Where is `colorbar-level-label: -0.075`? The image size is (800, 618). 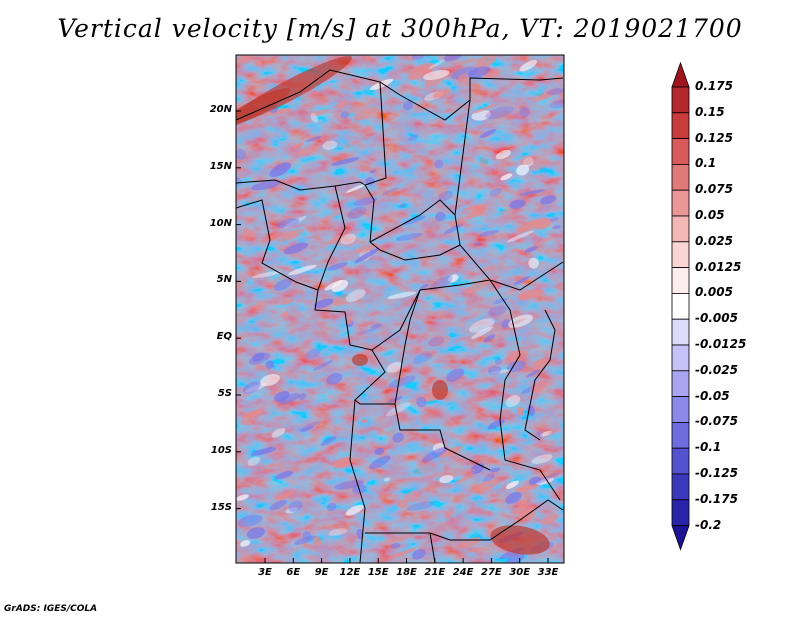
colorbar-level-label: -0.075 is located at coordinates (716, 421).